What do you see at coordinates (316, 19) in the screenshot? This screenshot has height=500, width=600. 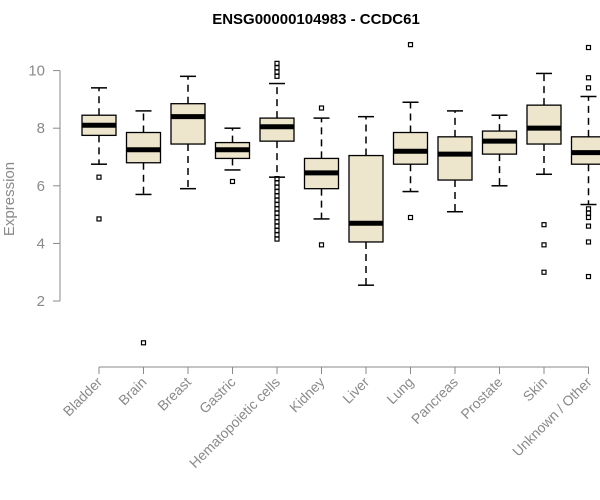 I see `chart-title: ENSG00000104983 - CCDC61` at bounding box center [316, 19].